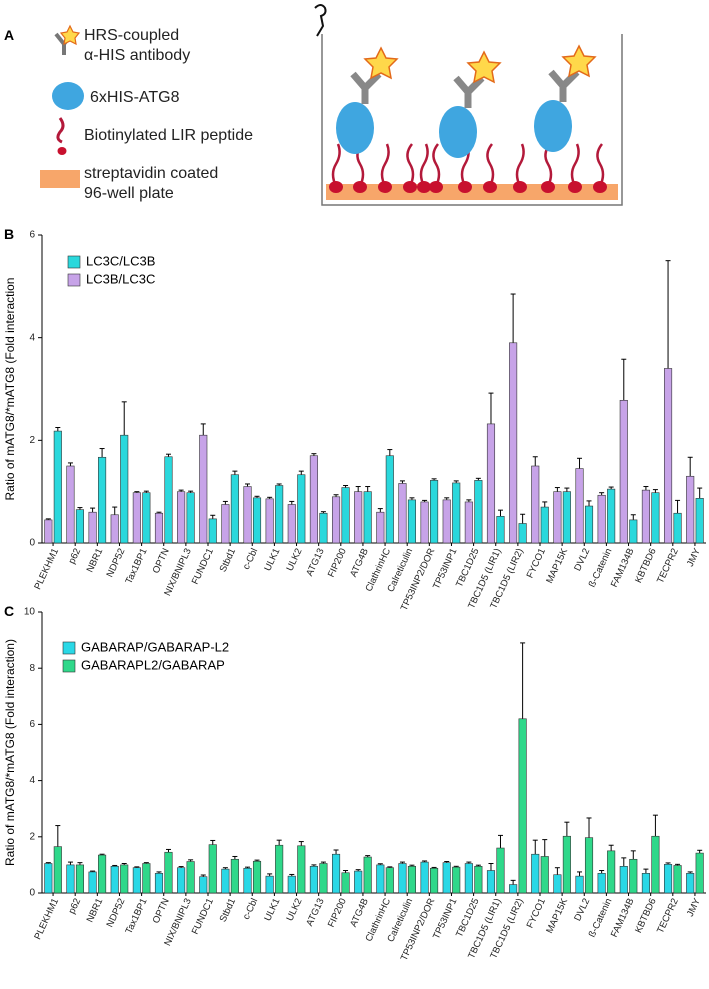  Describe the element at coordinates (46, 569) in the screenshot. I see `x-tick-label: PLEKHM1` at that location.